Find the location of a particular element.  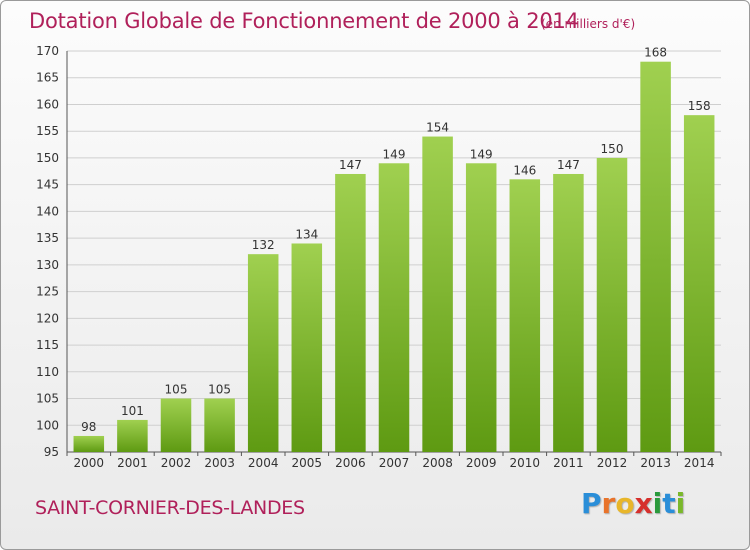

value-label: 98 is located at coordinates (88, 427).